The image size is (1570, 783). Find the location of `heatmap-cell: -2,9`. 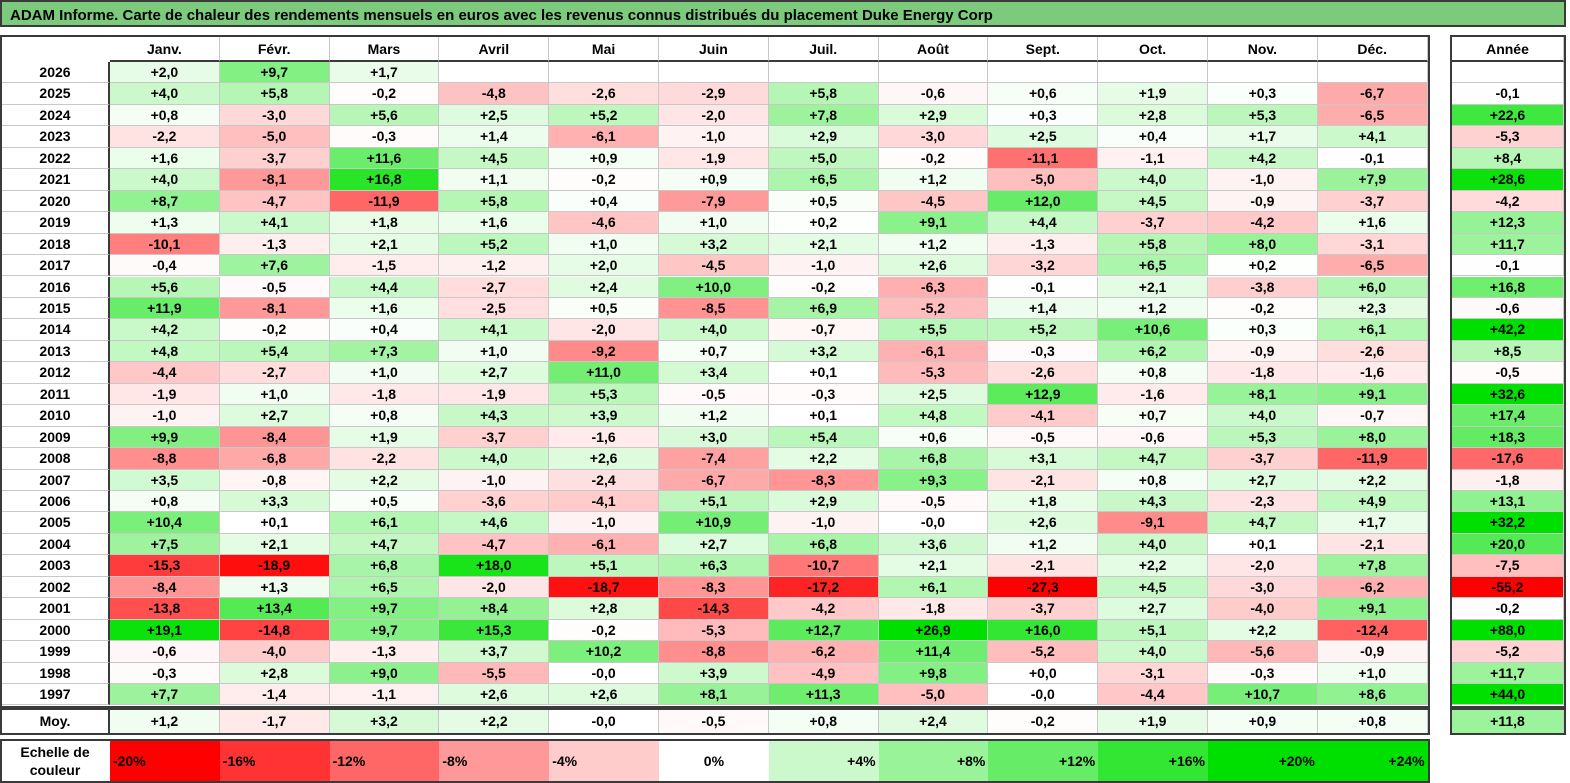

heatmap-cell: -2,9 is located at coordinates (714, 94).